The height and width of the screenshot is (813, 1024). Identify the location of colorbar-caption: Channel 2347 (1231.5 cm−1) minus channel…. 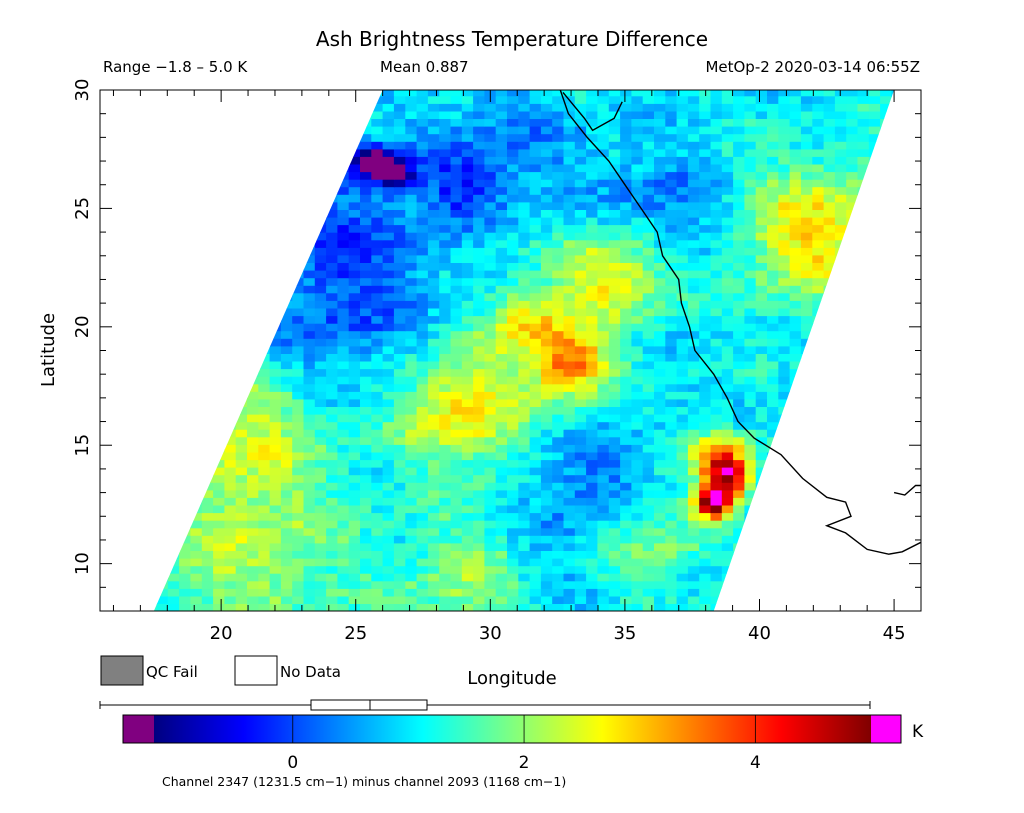
(364, 781).